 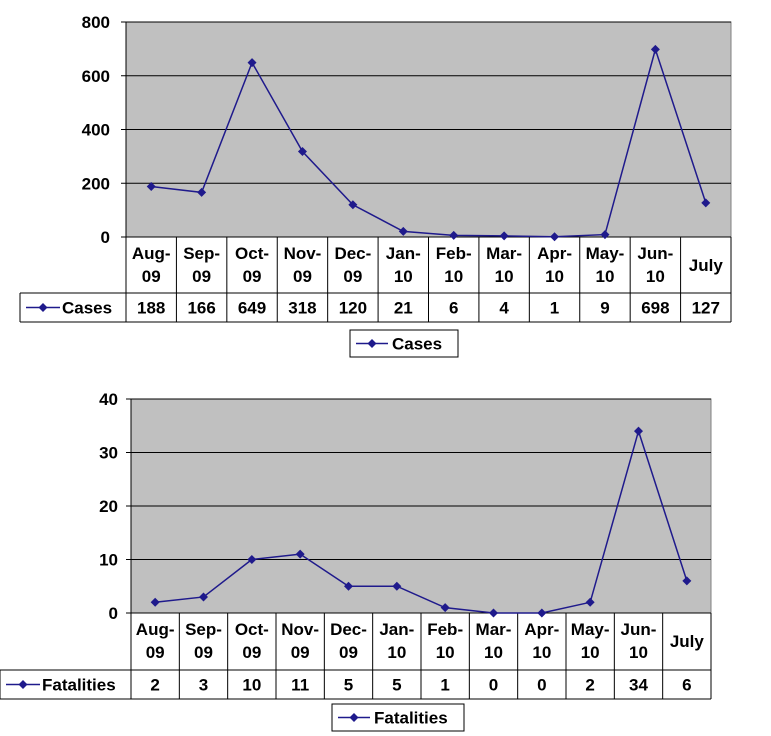 I want to click on table-value: 34, so click(x=638, y=685).